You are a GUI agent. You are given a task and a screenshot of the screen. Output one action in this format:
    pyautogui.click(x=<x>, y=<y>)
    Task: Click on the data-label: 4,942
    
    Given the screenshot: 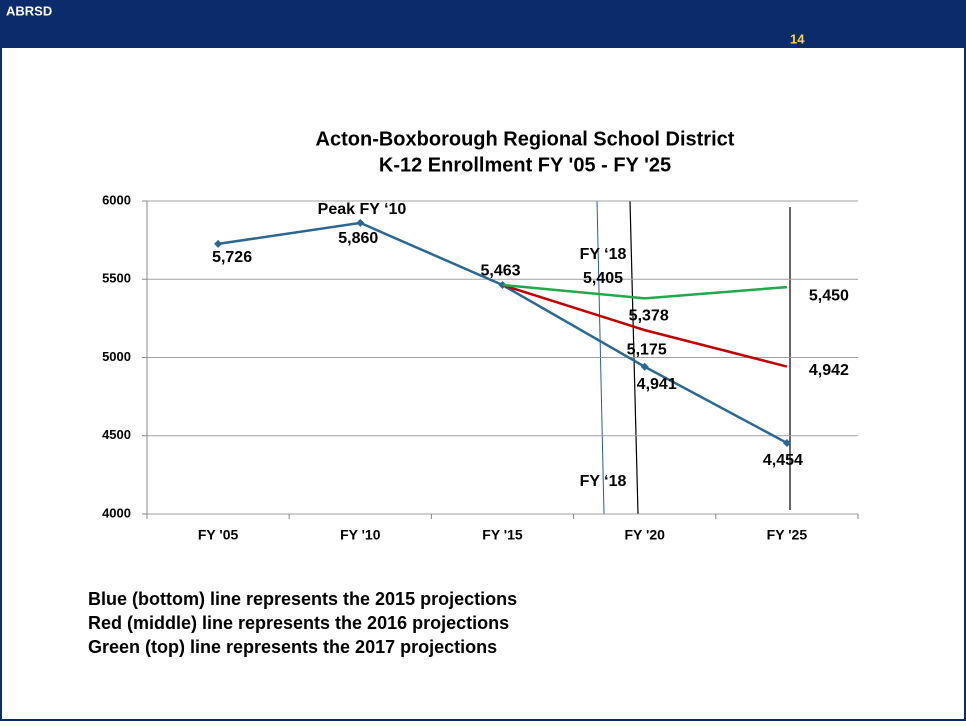 What is the action you would take?
    pyautogui.click(x=829, y=370)
    